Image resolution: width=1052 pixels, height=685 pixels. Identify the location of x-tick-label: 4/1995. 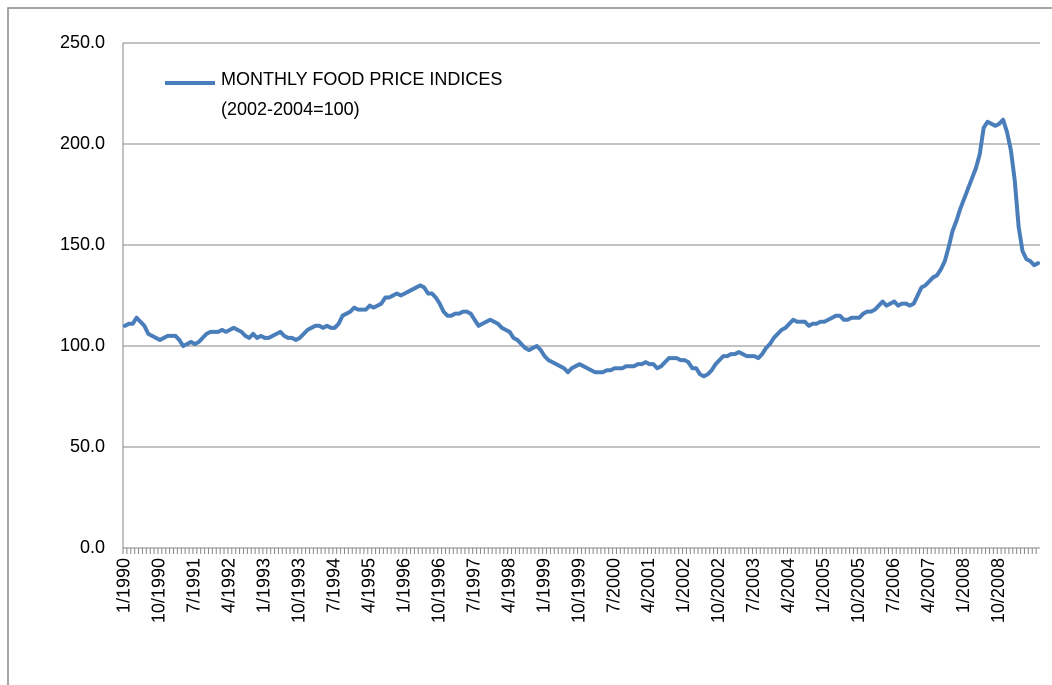
(368, 585).